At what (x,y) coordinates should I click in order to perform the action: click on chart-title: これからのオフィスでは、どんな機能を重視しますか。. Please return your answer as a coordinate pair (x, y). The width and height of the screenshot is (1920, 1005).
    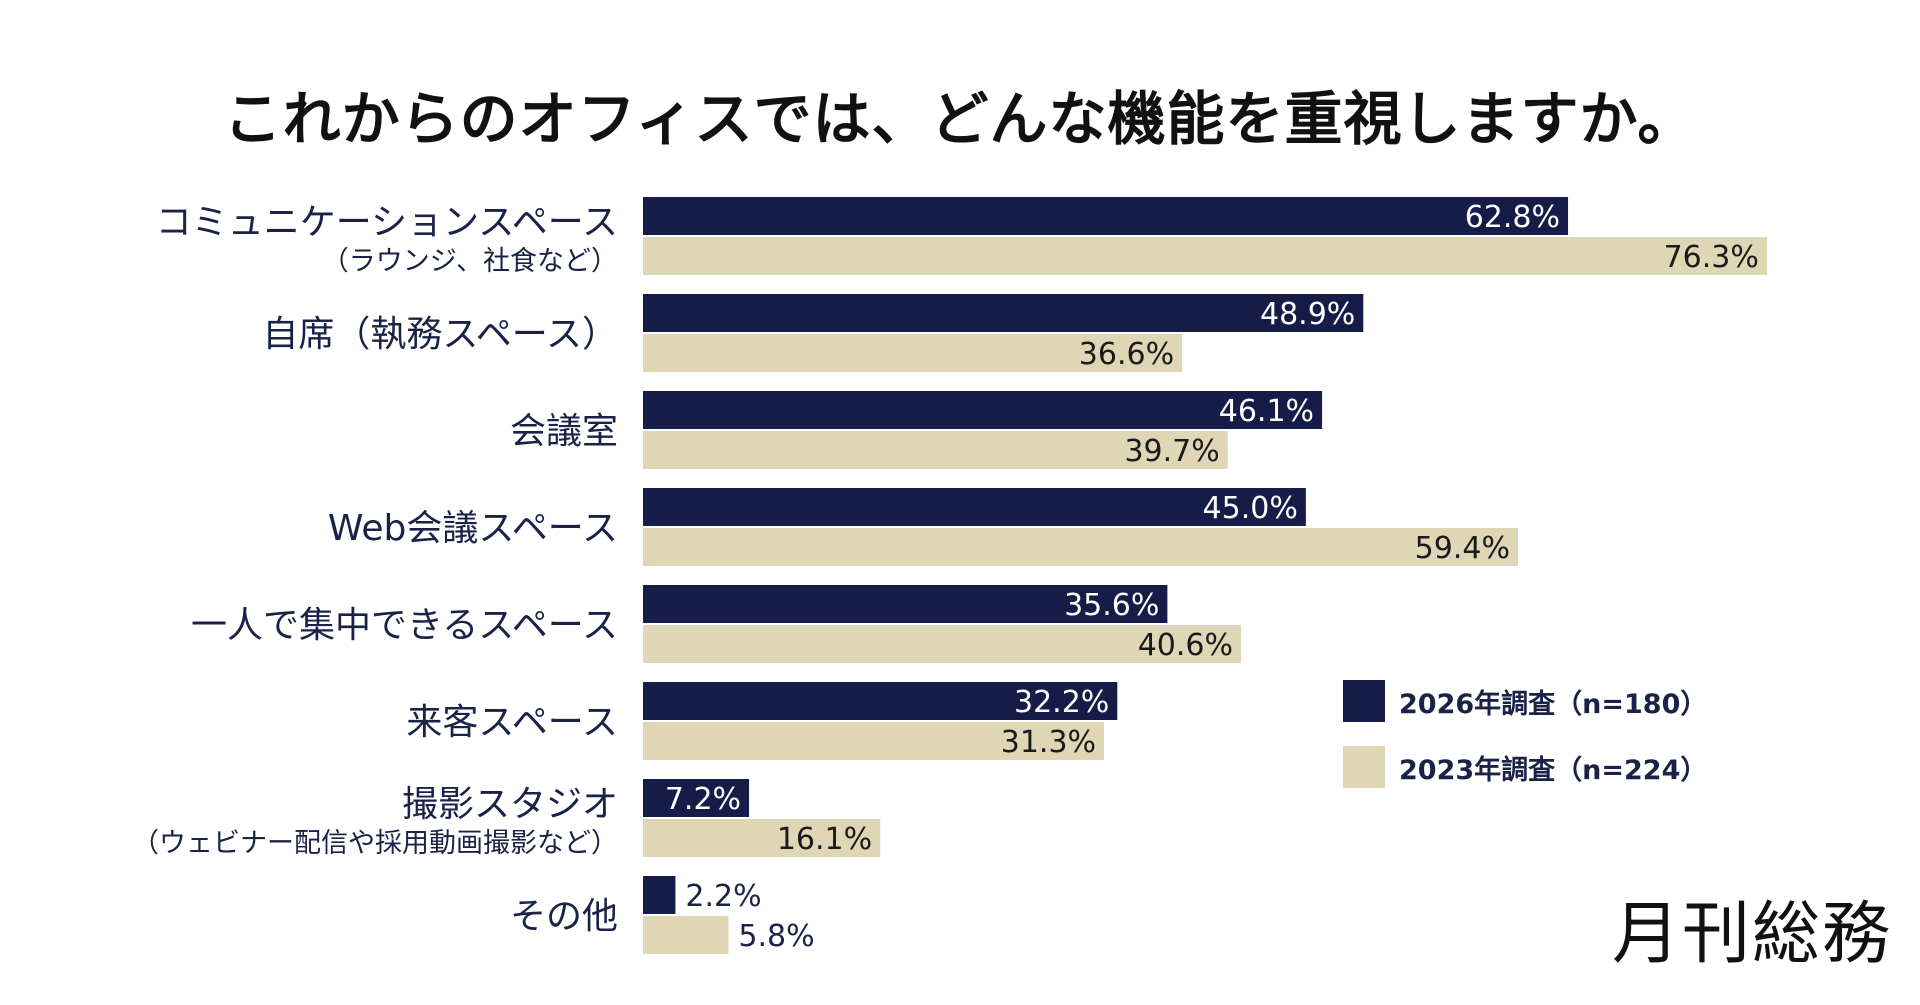
    Looking at the image, I should click on (960, 119).